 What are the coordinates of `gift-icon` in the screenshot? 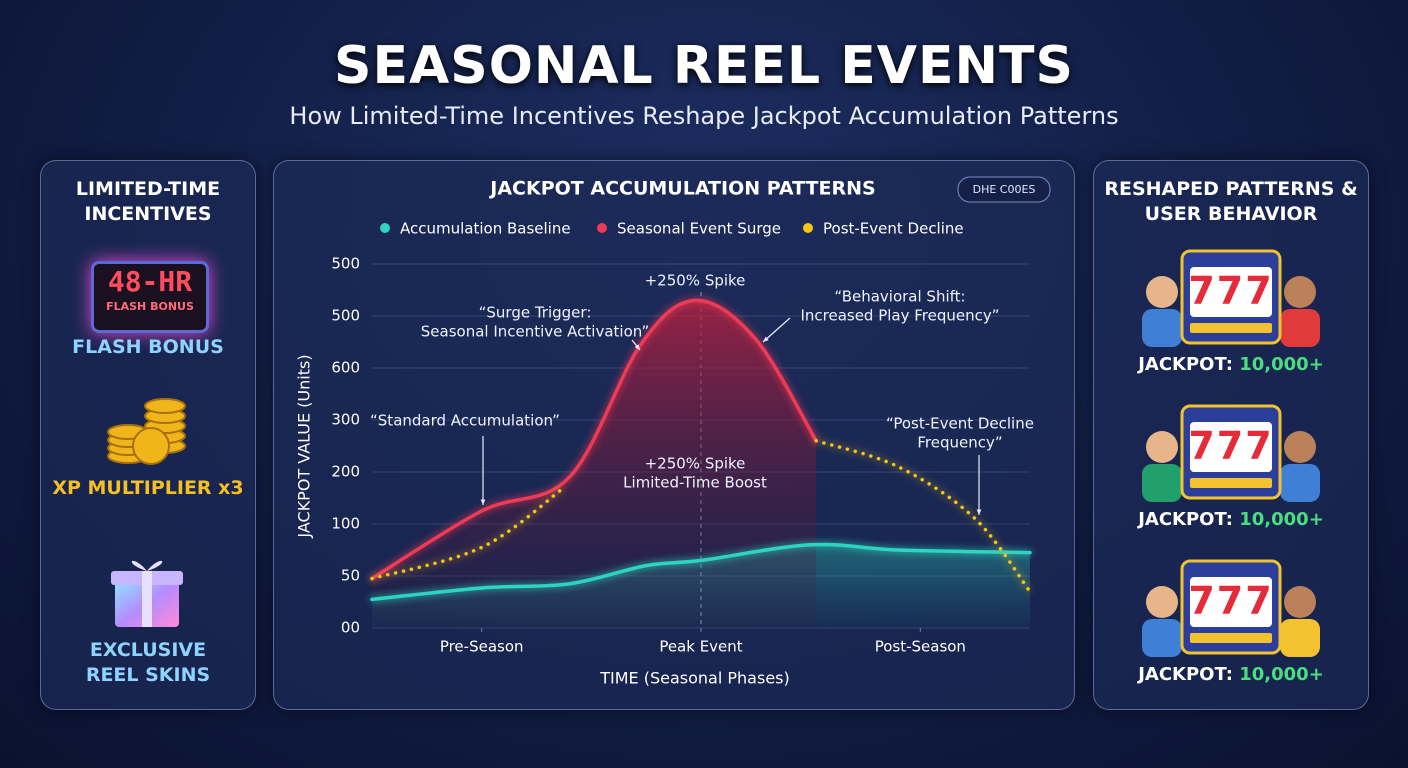 It's located at (147, 593).